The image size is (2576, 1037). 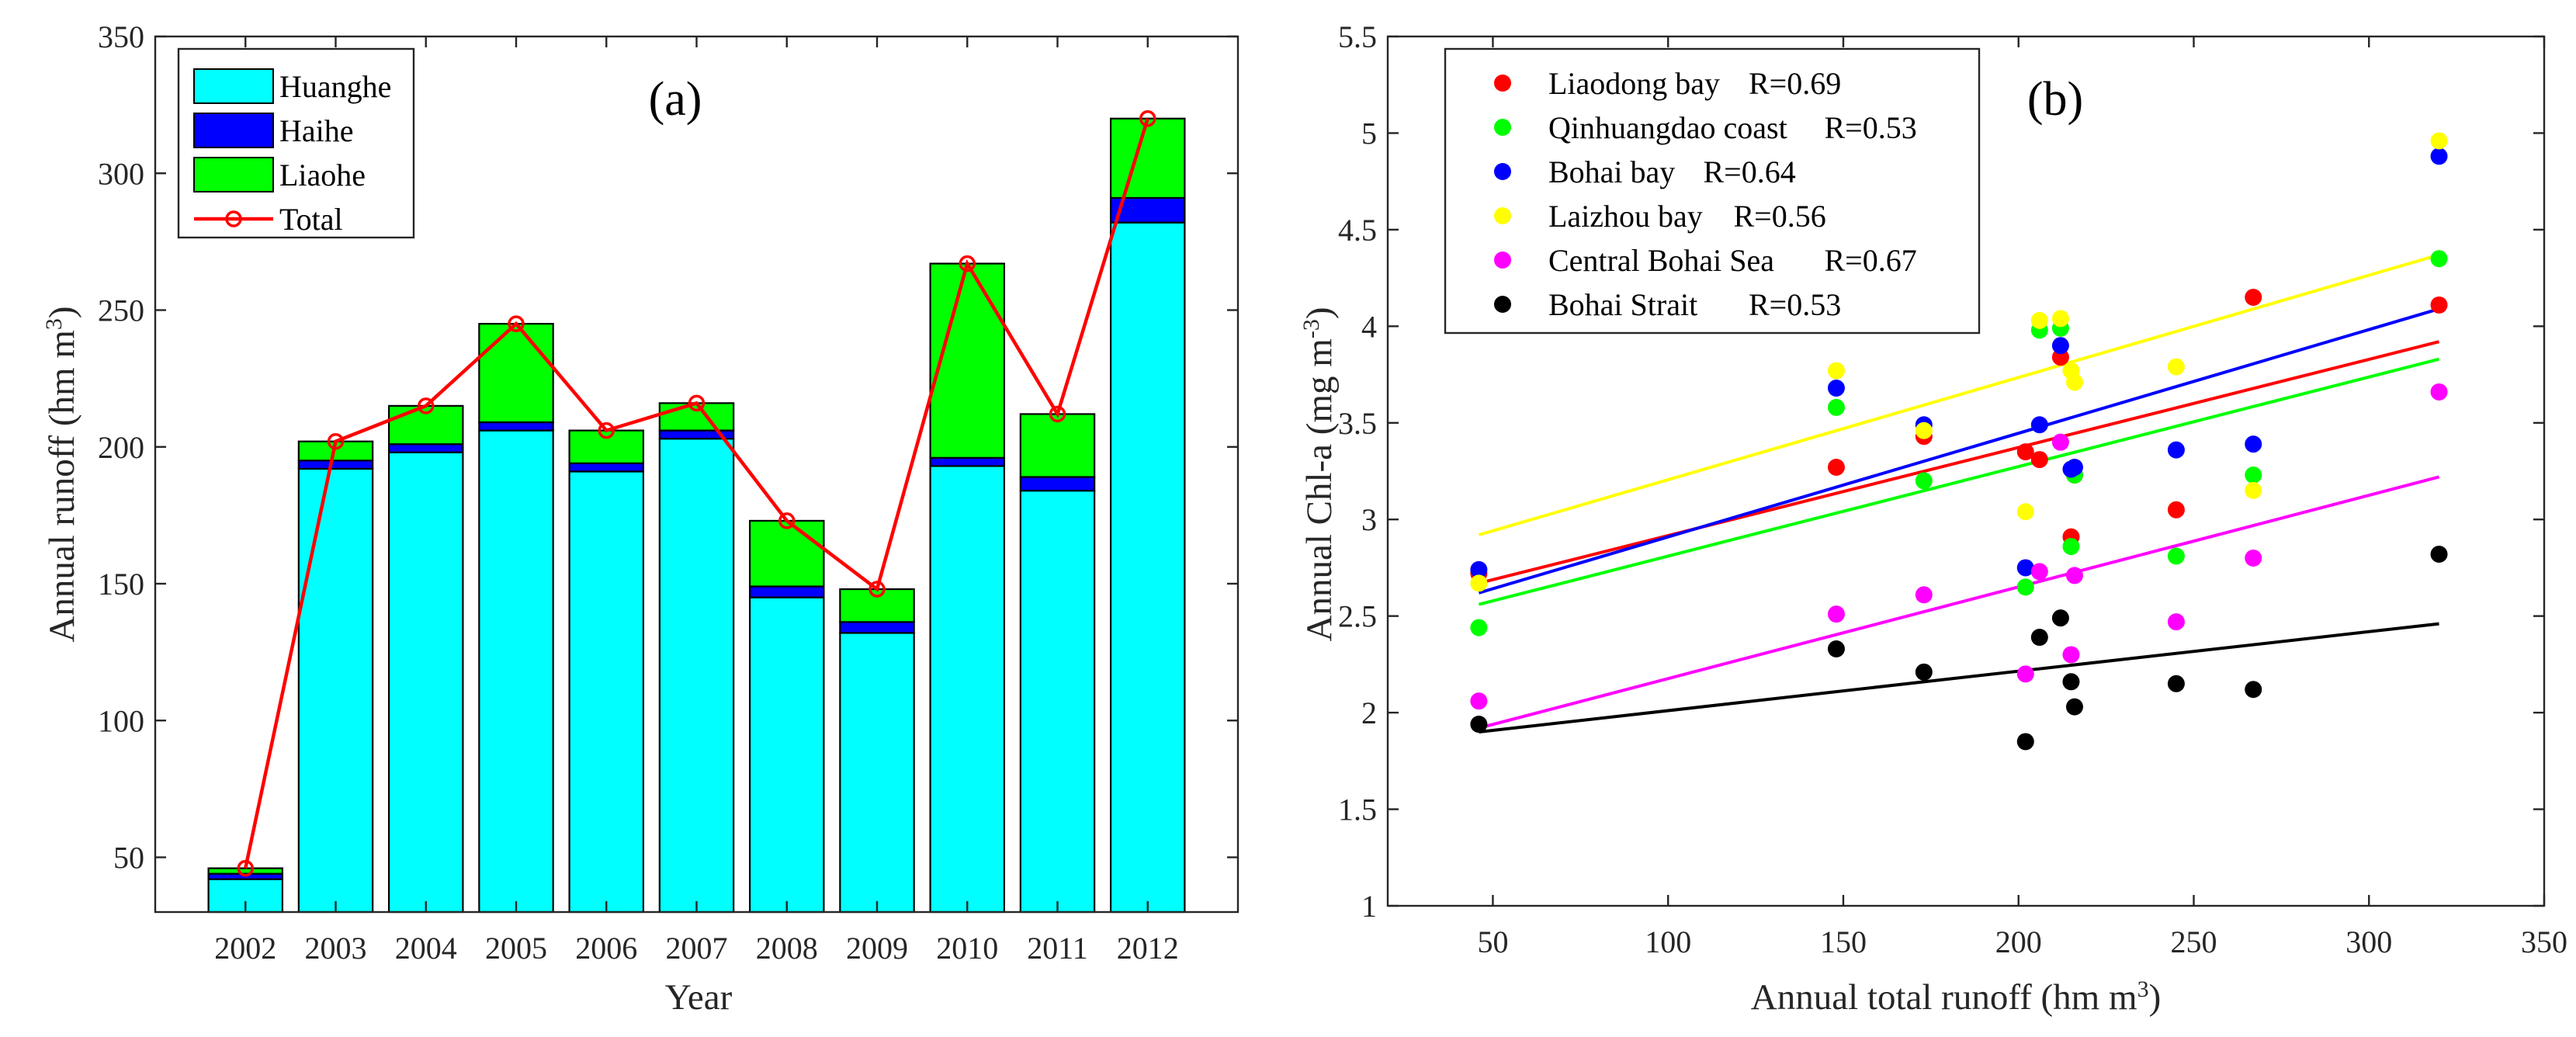 What do you see at coordinates (316, 130) in the screenshot?
I see `legend-label-haihe: Haihe` at bounding box center [316, 130].